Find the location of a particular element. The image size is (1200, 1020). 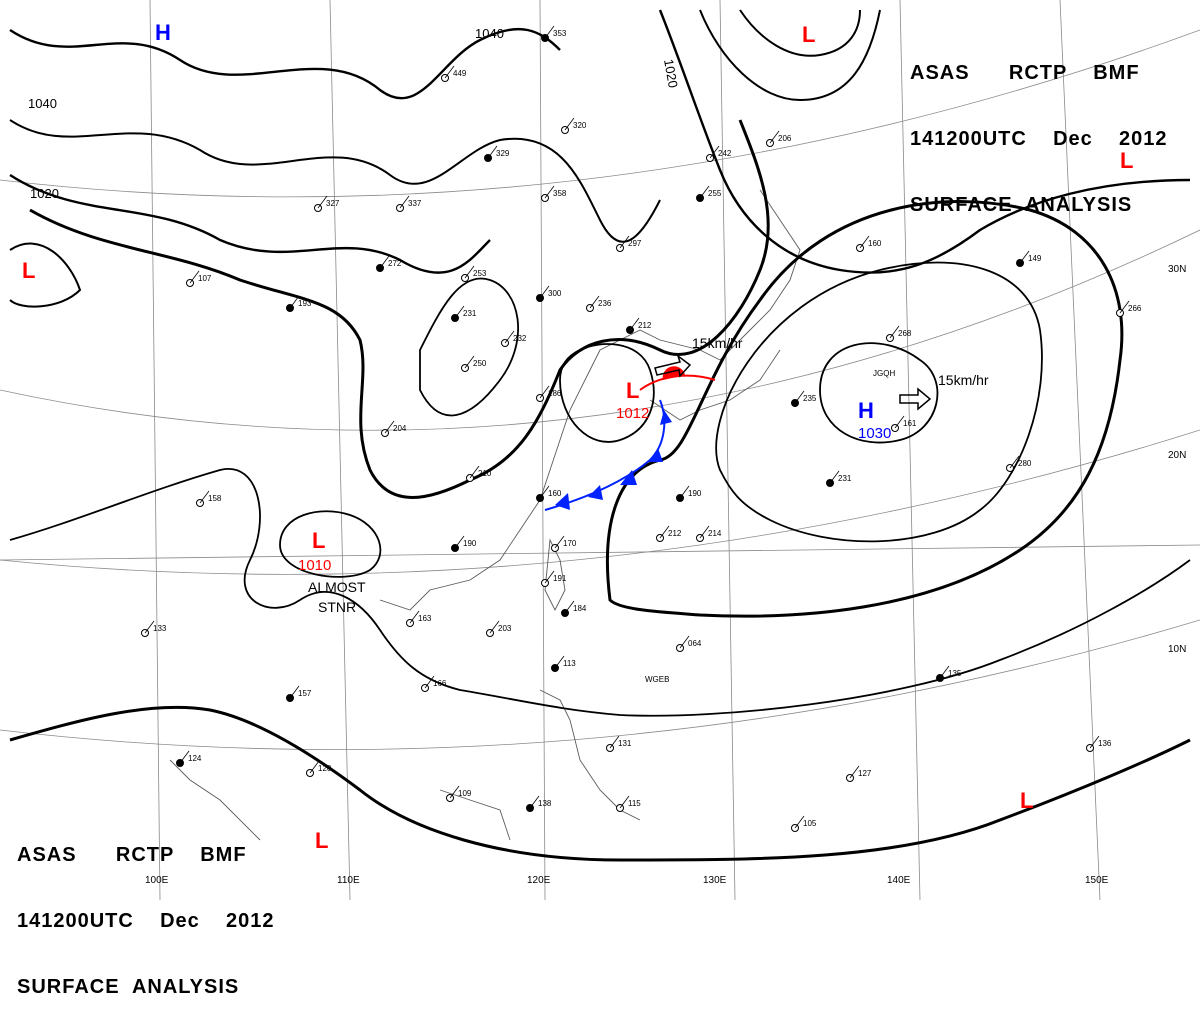

lon-label: 130E is located at coordinates (715, 880).